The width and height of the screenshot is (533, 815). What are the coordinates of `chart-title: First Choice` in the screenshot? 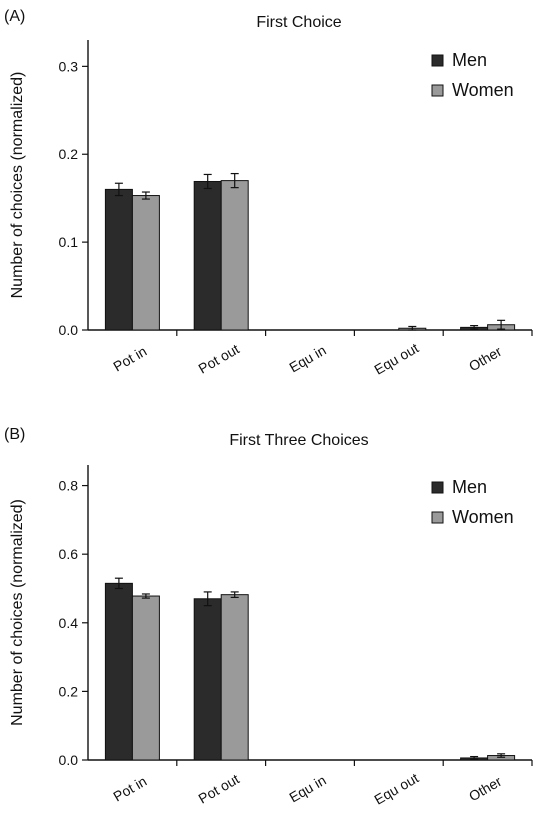 It's located at (298, 22).